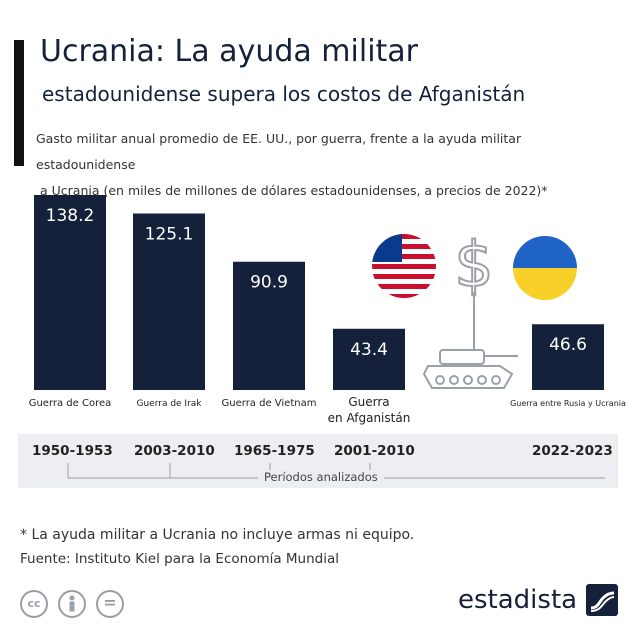 This screenshot has height=637, width=637. What do you see at coordinates (545, 268) in the screenshot?
I see `ukraine-flag-icon` at bounding box center [545, 268].